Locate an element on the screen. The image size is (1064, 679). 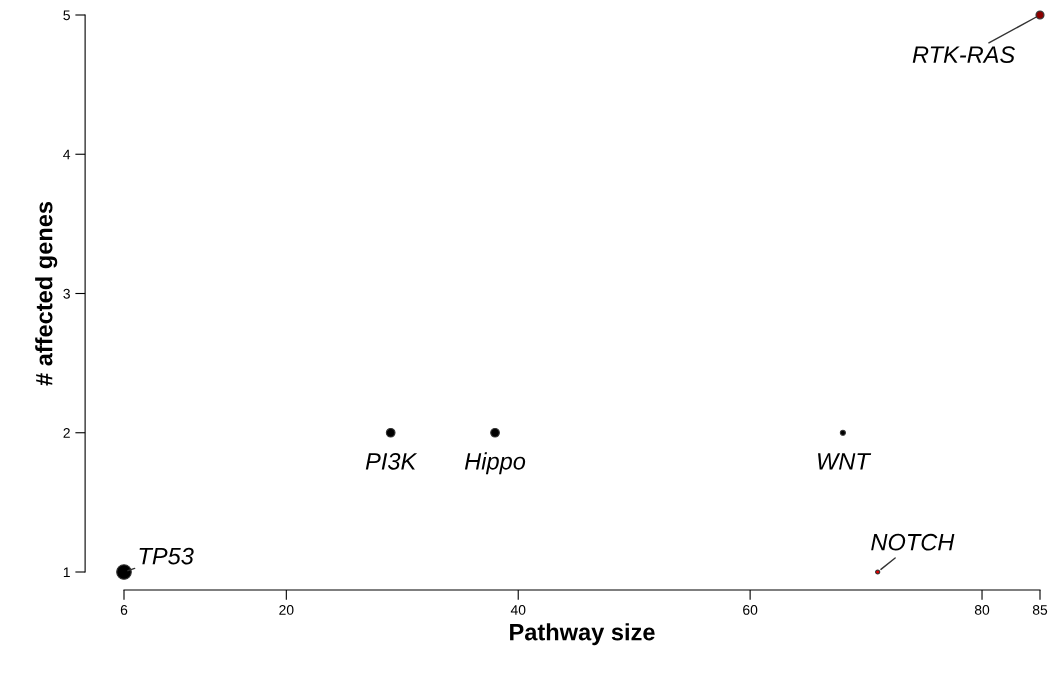
y-tick-label: 4 is located at coordinates (67, 154).